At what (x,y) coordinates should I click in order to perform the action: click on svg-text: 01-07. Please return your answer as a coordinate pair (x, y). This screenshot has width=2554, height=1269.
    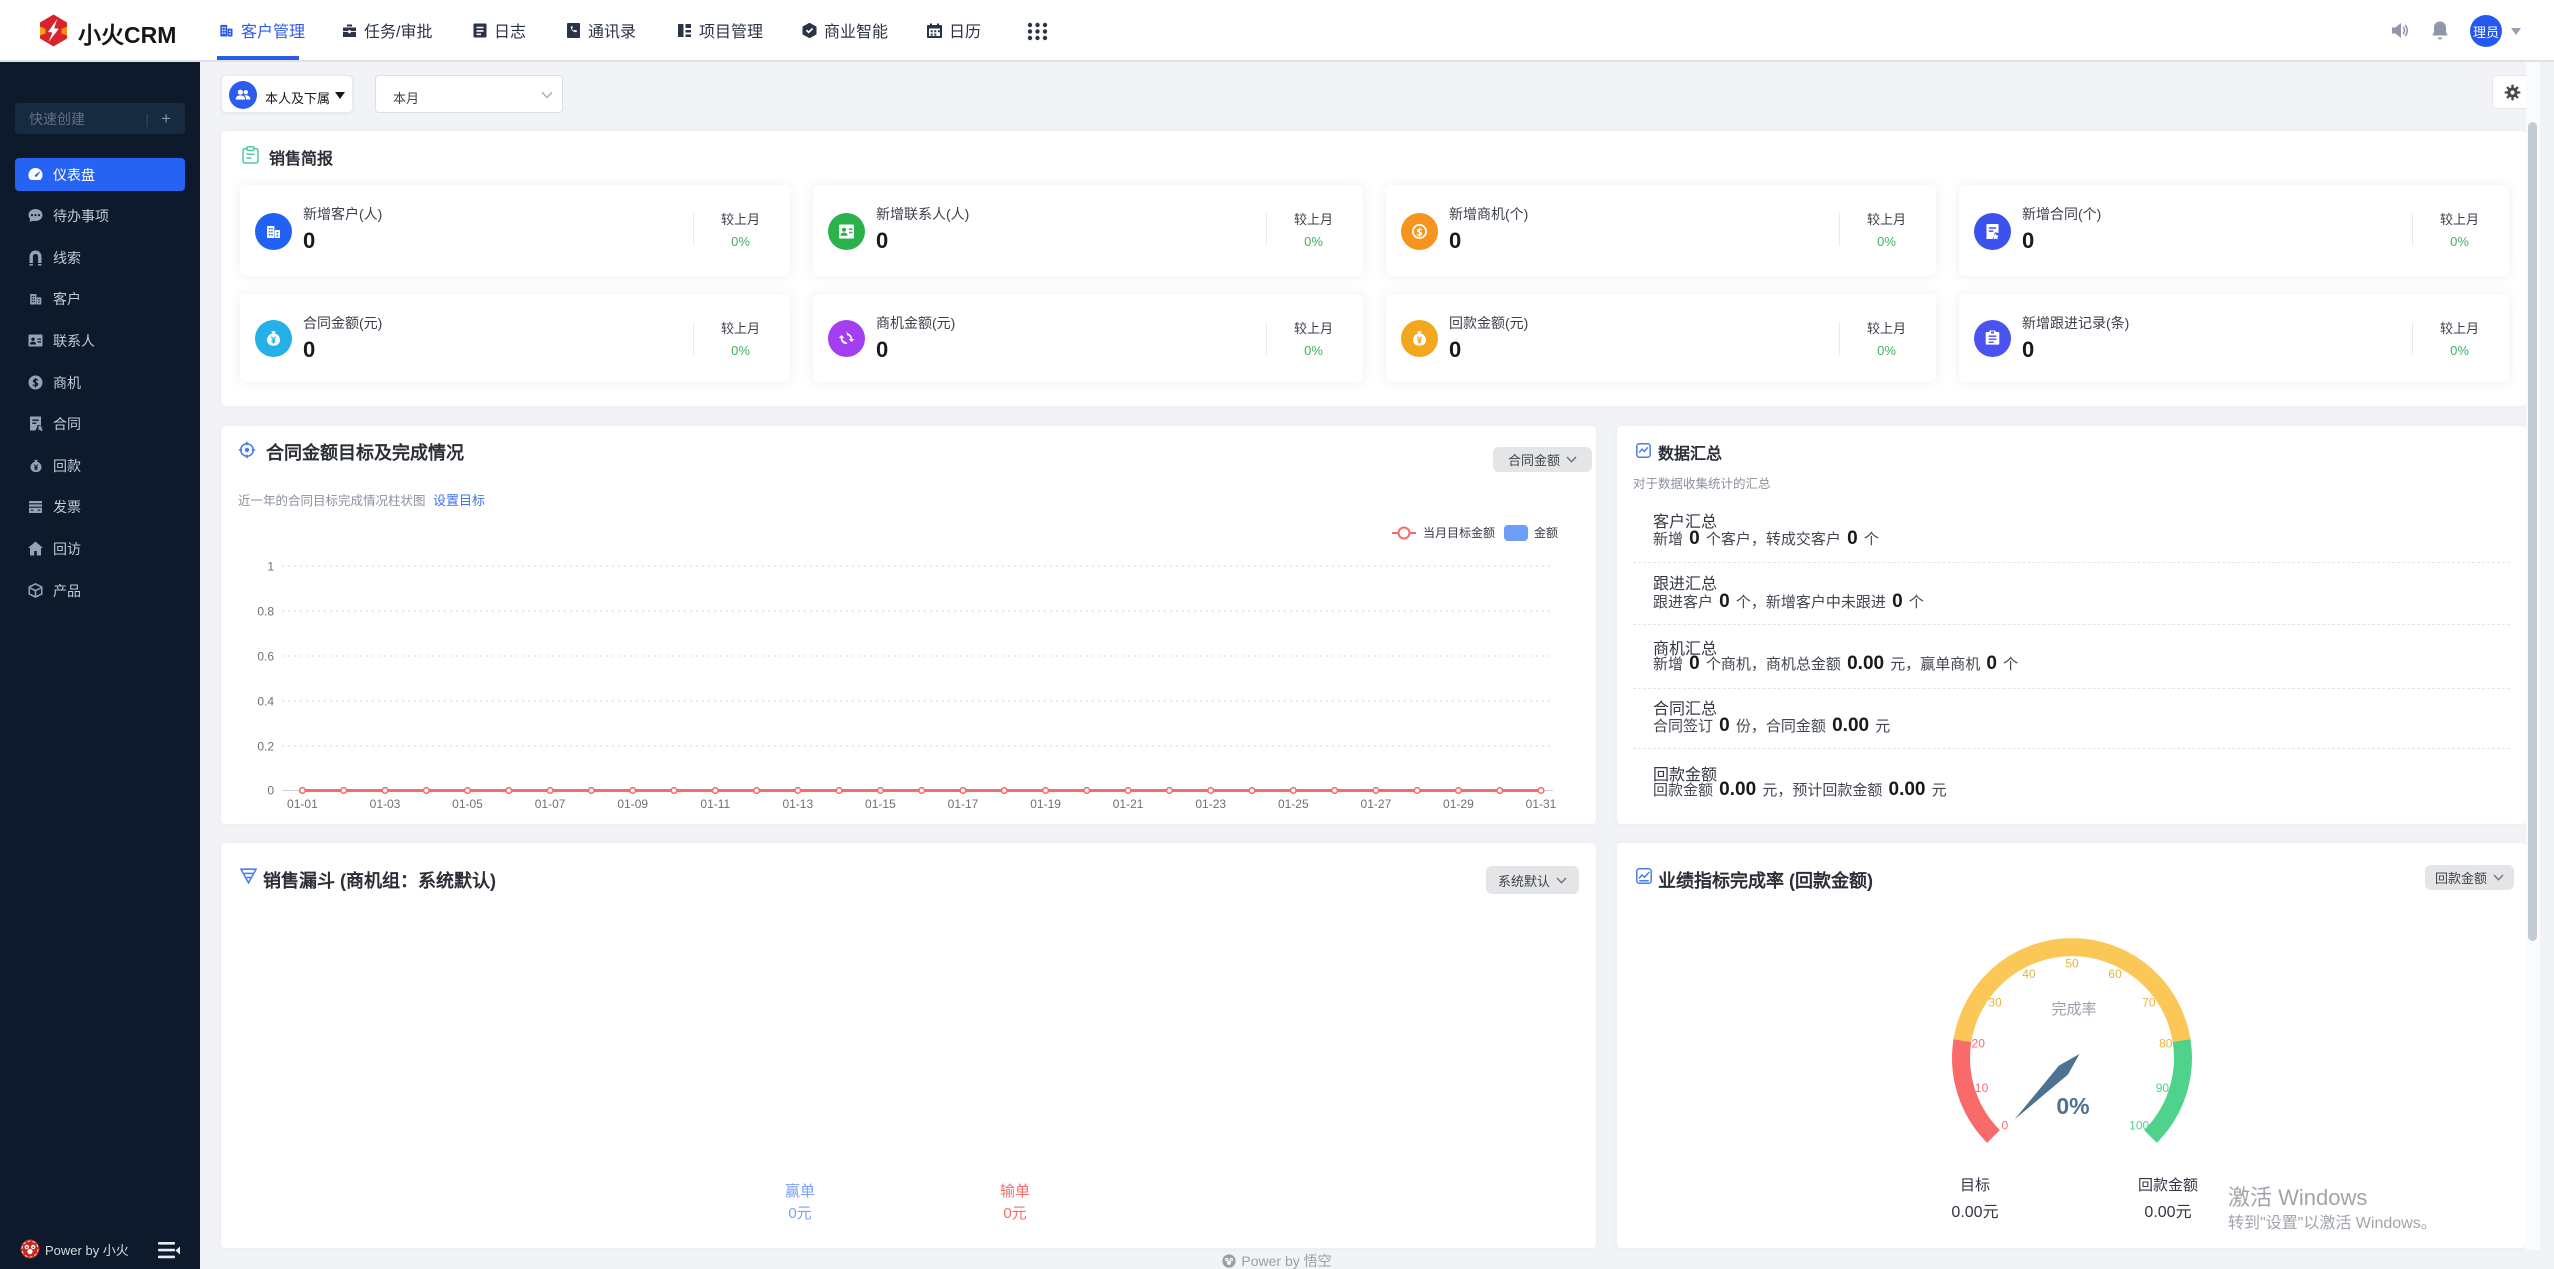
    Looking at the image, I should click on (550, 804).